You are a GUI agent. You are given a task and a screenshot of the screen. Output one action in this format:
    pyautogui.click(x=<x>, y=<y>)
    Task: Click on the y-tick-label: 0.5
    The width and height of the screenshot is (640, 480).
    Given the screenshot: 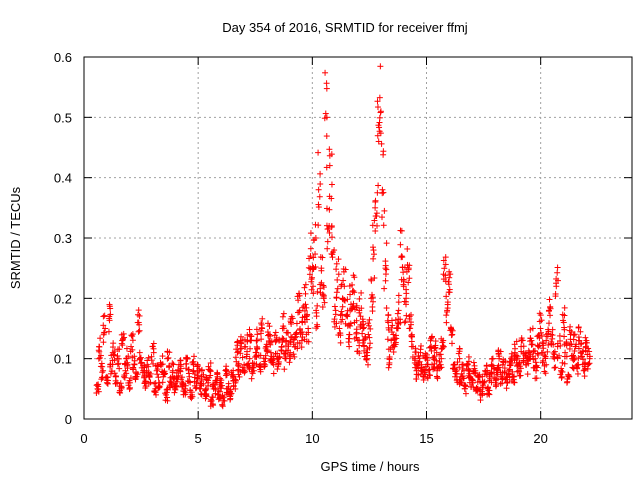 What is the action you would take?
    pyautogui.click(x=63, y=117)
    